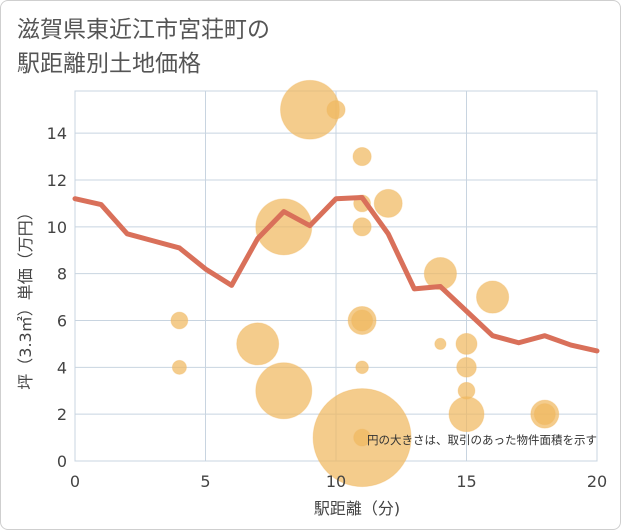 This screenshot has height=530, width=621. I want to click on x-tick-label: 20, so click(597, 481).